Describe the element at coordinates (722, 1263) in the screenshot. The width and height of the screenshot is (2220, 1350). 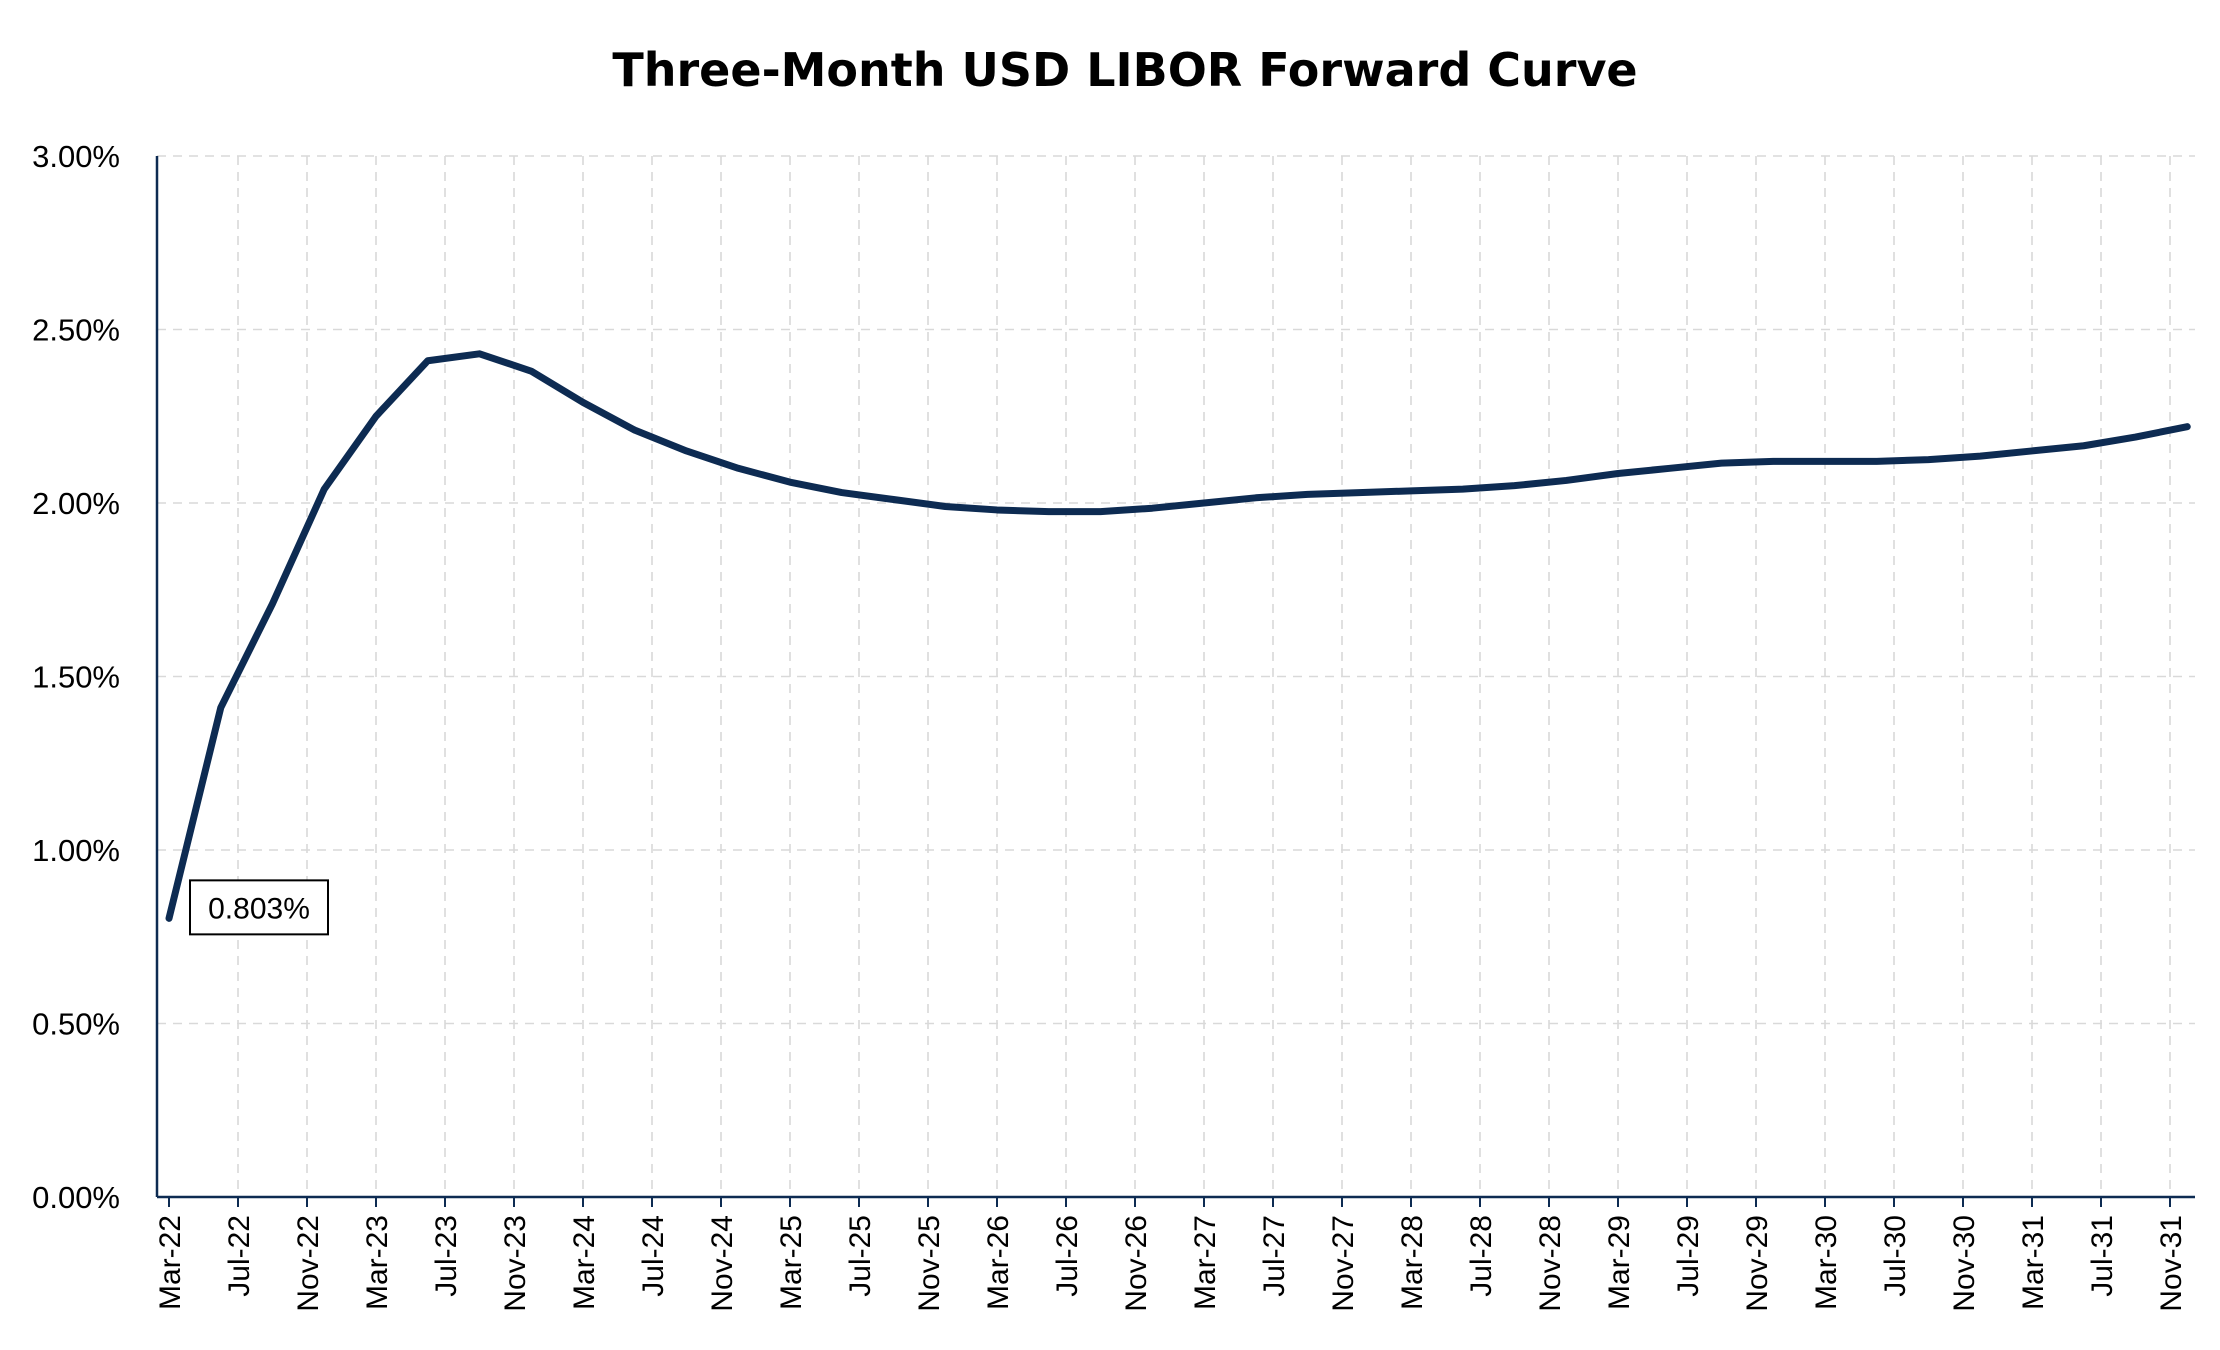
I see `x-tick-label: Nov-24` at that location.